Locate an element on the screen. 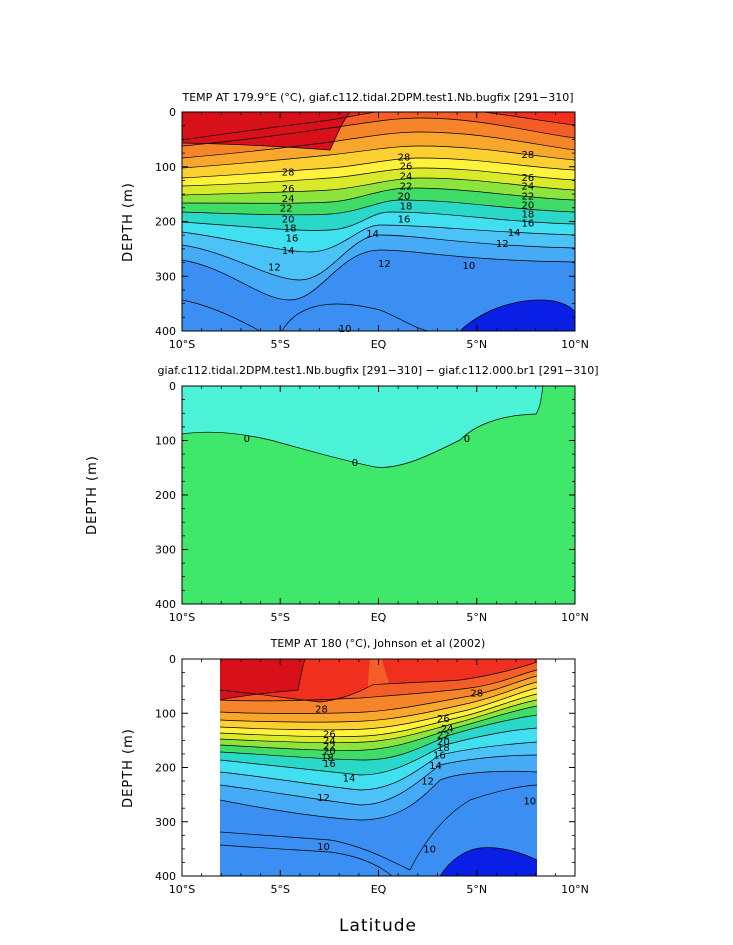 This screenshot has height=945, width=733. panel-top-ylabel: DEPTH (m) is located at coordinates (128, 222).